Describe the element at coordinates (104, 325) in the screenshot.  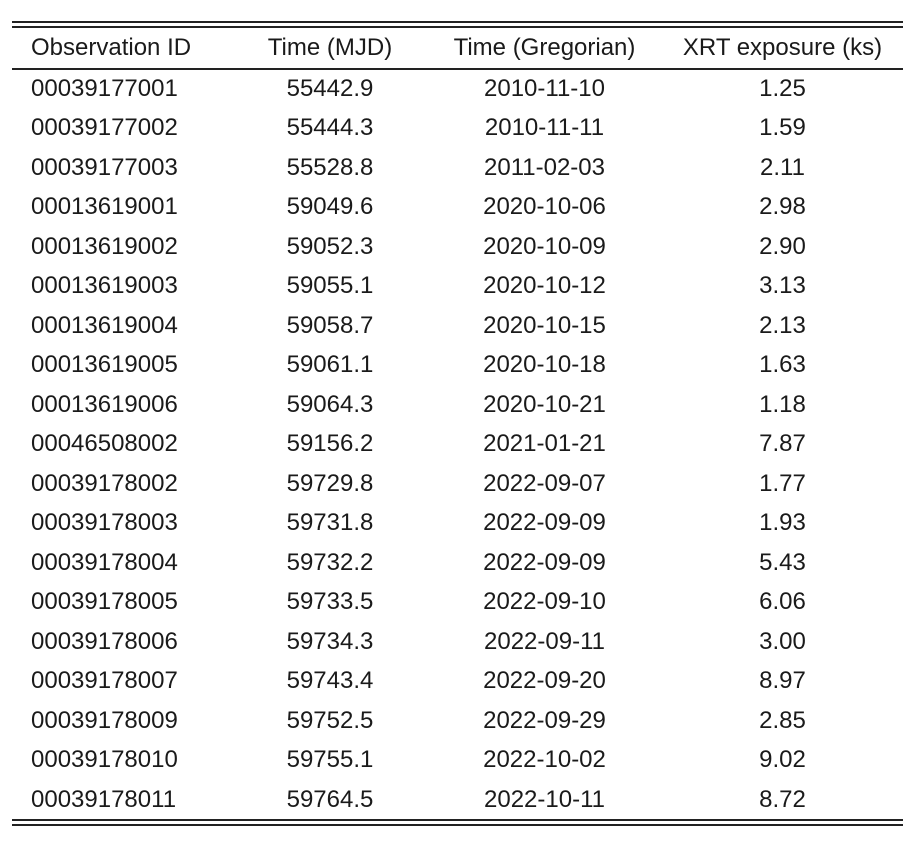
I see `cell-observation-id: 00013619004` at that location.